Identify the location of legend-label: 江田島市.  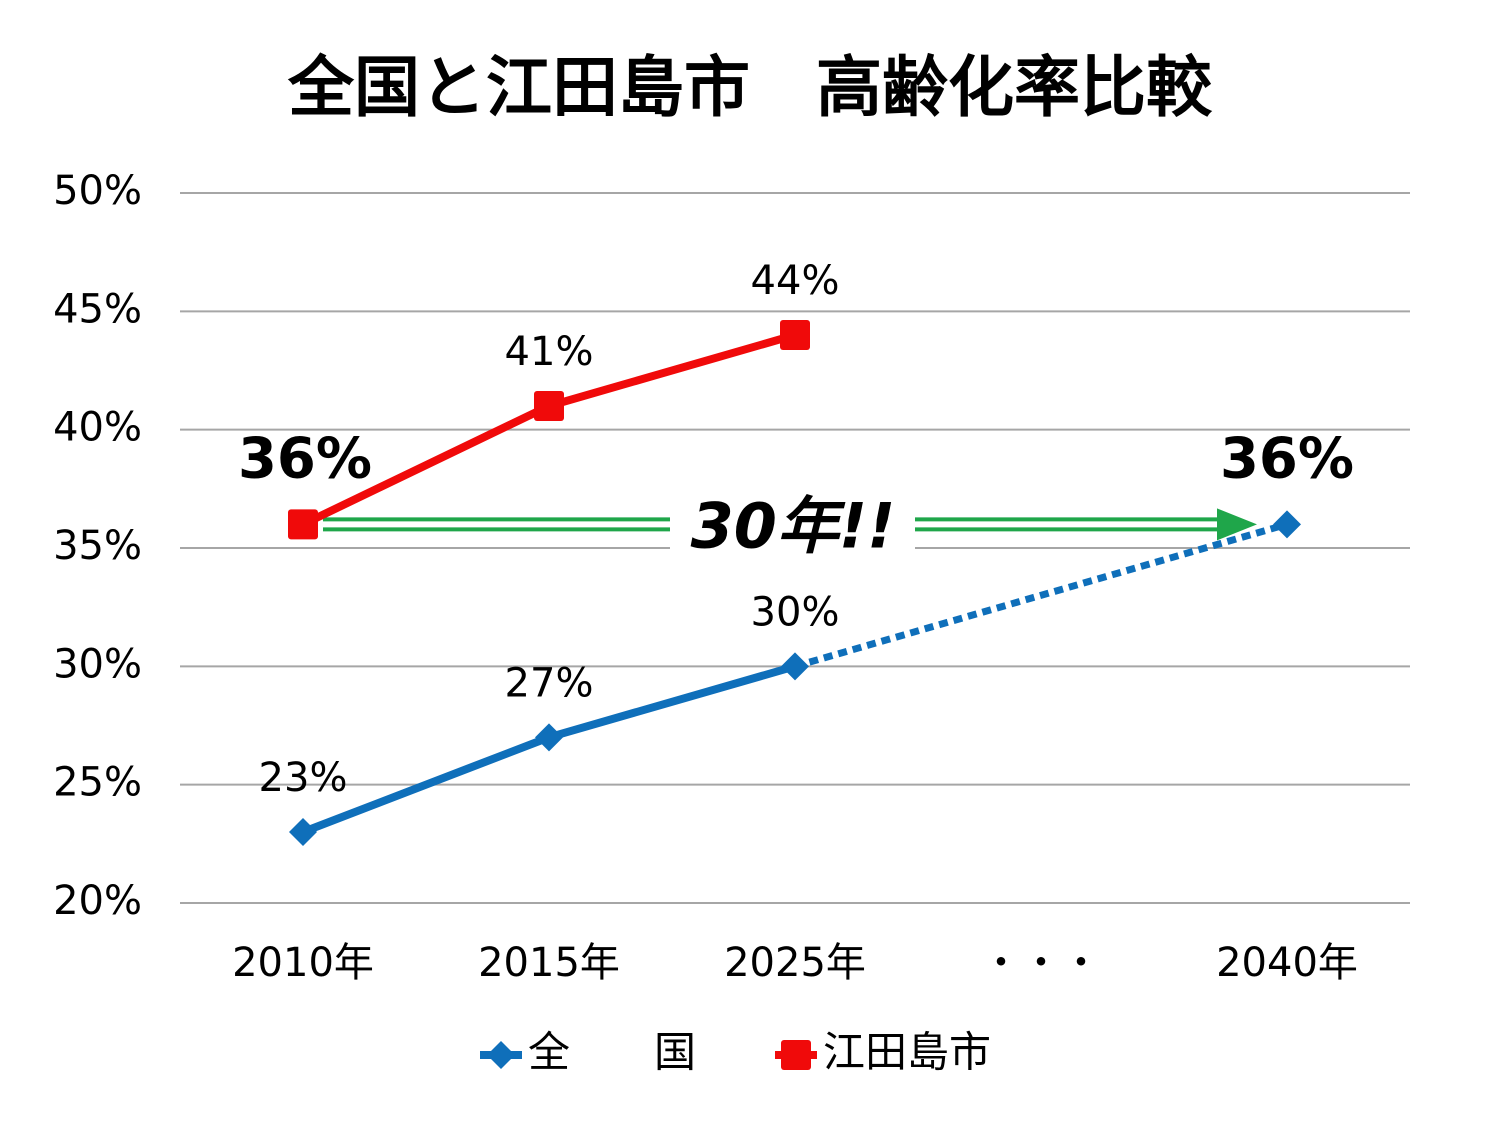
(907, 1052).